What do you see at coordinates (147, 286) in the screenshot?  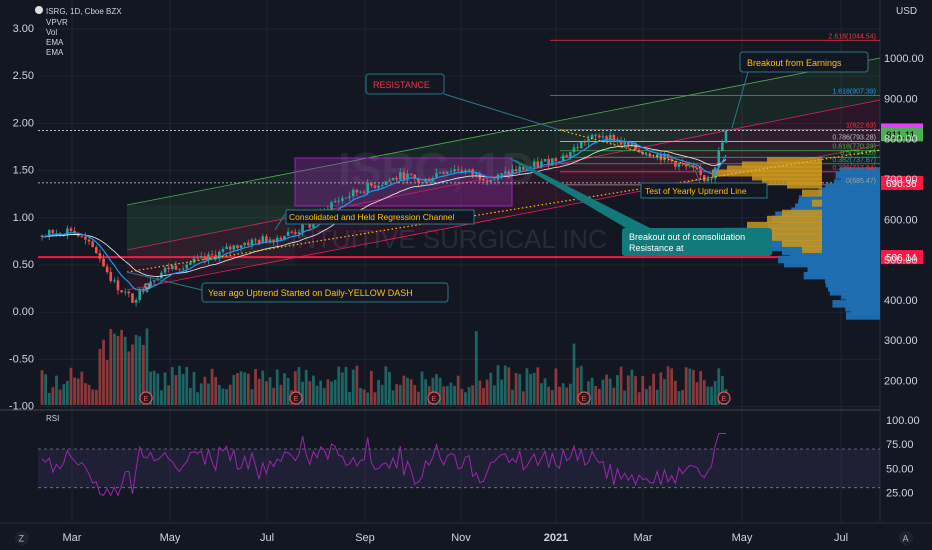 I see `small-marker` at bounding box center [147, 286].